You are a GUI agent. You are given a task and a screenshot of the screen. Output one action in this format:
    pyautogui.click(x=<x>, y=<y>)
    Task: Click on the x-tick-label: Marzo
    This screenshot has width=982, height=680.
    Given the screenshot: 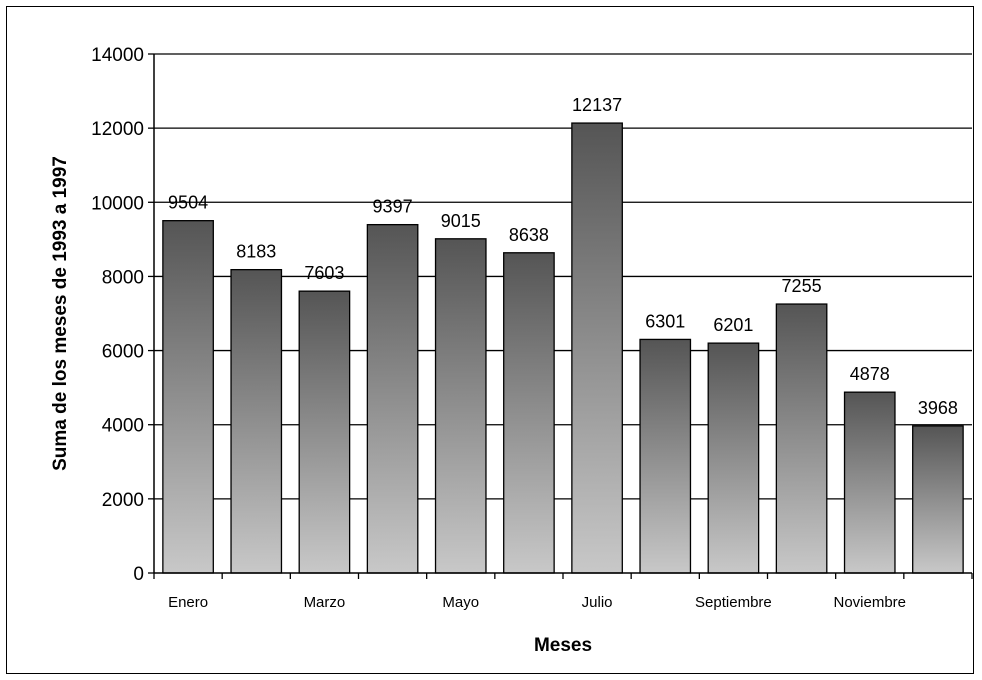 What is the action you would take?
    pyautogui.click(x=325, y=602)
    